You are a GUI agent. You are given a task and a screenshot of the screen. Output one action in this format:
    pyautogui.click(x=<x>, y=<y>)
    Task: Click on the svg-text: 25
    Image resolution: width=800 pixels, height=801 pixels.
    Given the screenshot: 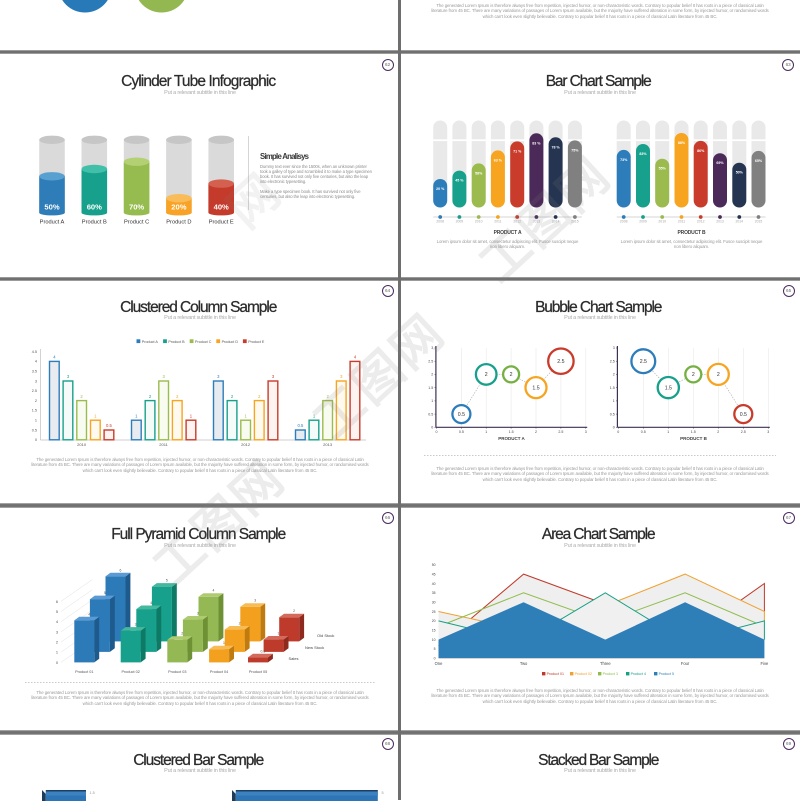 What is the action you would take?
    pyautogui.click(x=434, y=612)
    